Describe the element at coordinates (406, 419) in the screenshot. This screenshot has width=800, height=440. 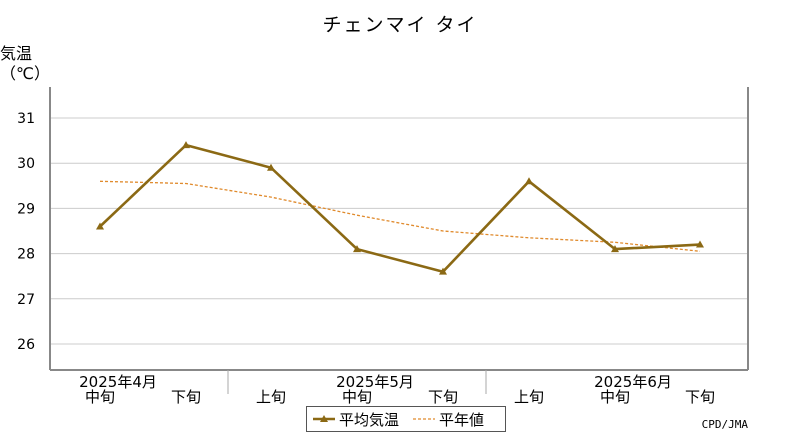
I see `legend: 平均気温 平年値` at that location.